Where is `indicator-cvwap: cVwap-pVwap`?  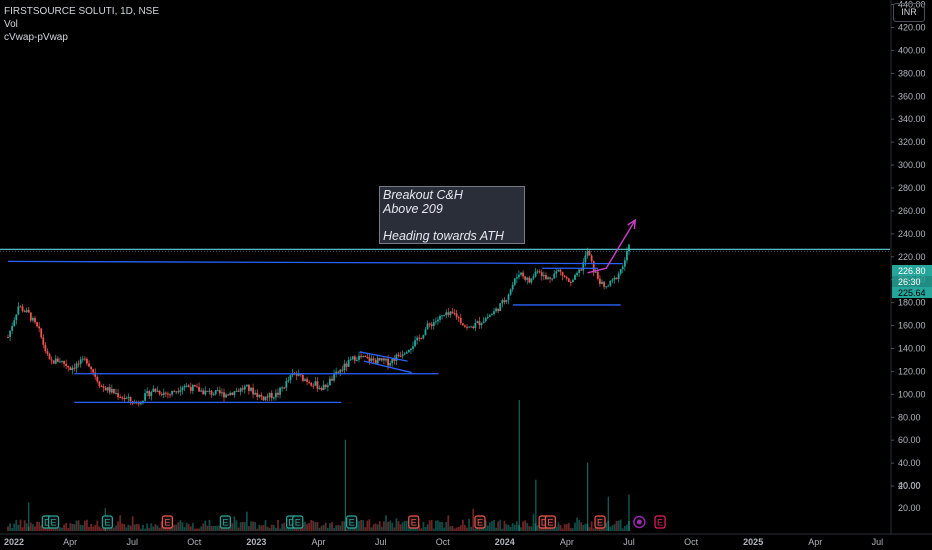 indicator-cvwap: cVwap-pVwap is located at coordinates (36, 37).